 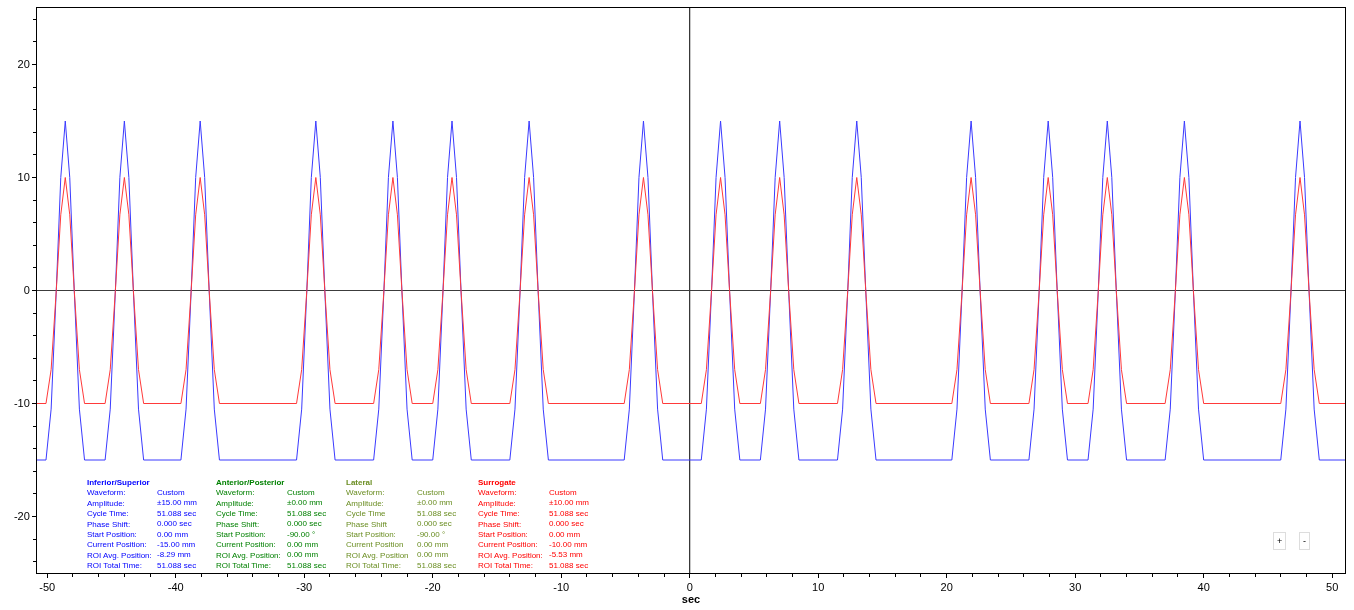 What do you see at coordinates (432, 587) in the screenshot?
I see `x-tick-label: -20` at bounding box center [432, 587].